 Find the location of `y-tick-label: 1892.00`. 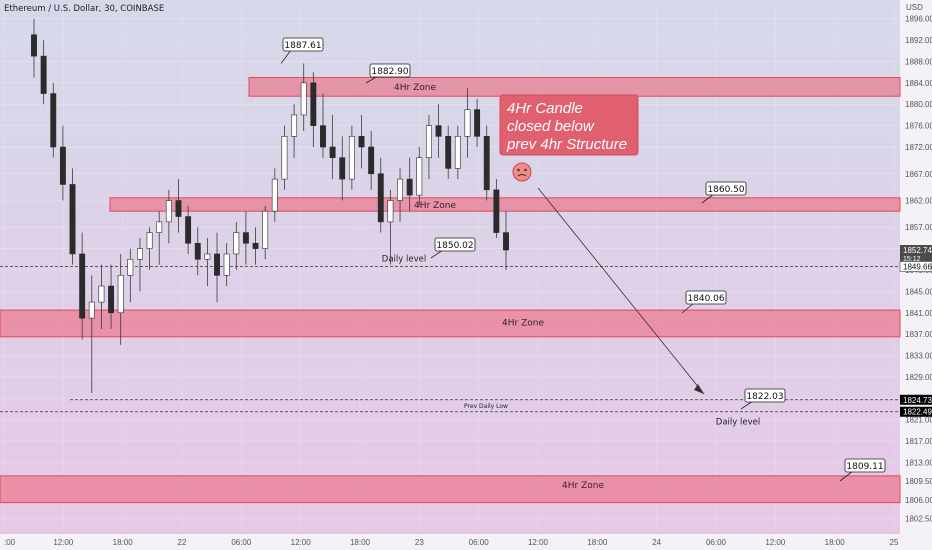

y-tick-label: 1892.00 is located at coordinates (918, 40).